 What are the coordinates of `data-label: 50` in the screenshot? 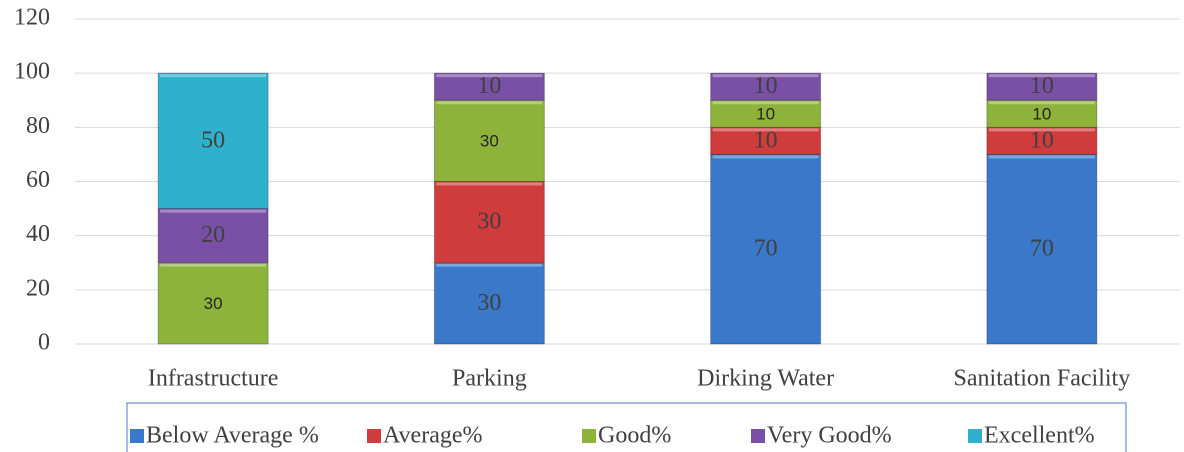 It's located at (213, 140).